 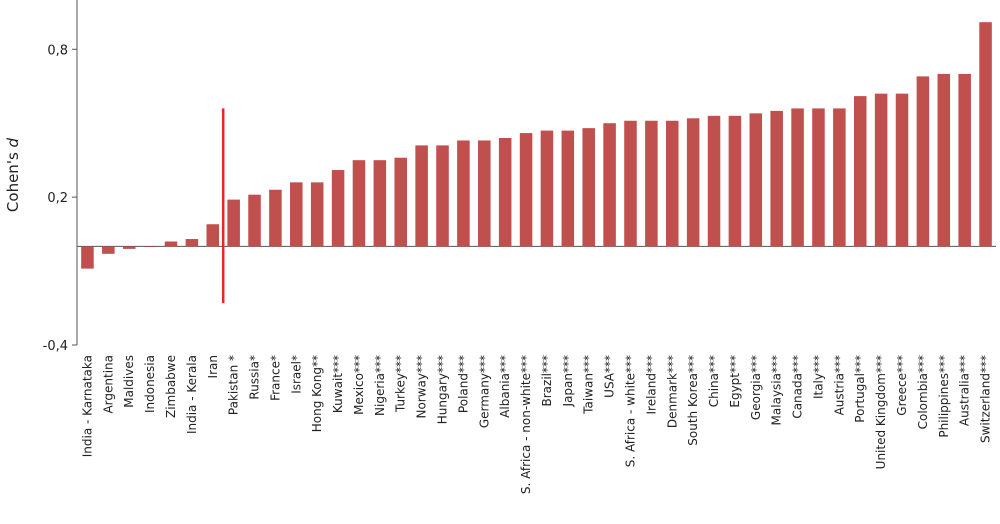 What do you see at coordinates (923, 392) in the screenshot?
I see `category-label: Colombia***` at bounding box center [923, 392].